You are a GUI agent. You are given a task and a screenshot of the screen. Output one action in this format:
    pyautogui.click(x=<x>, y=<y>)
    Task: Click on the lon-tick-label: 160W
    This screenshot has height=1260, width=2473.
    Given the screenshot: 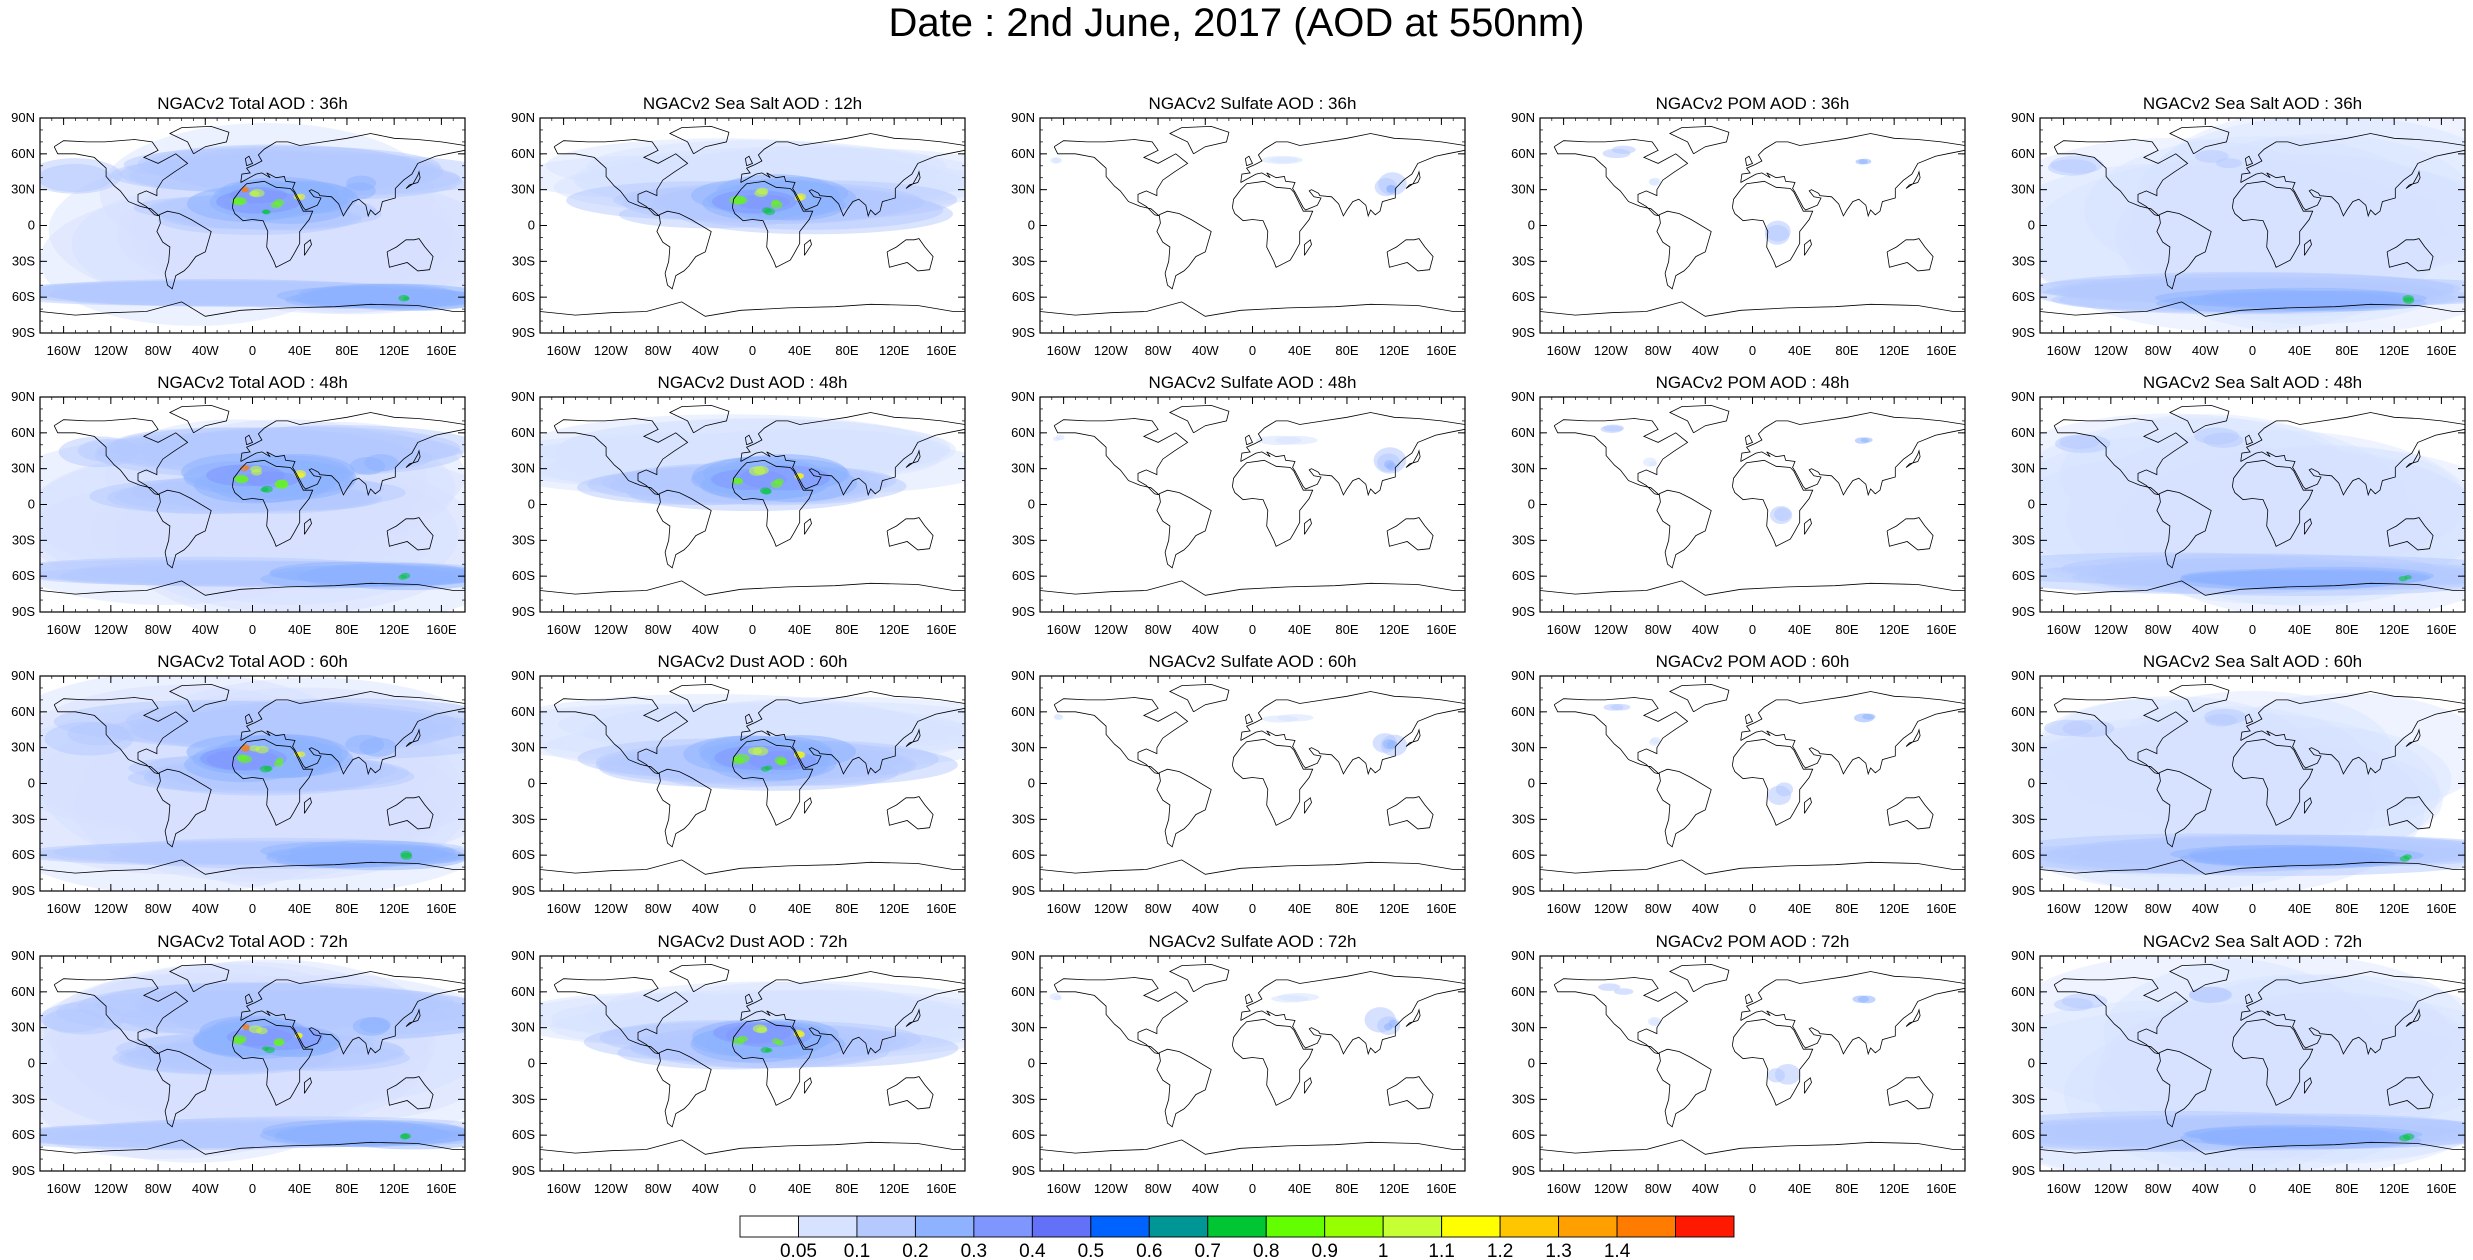 What is the action you would take?
    pyautogui.click(x=2064, y=1188)
    